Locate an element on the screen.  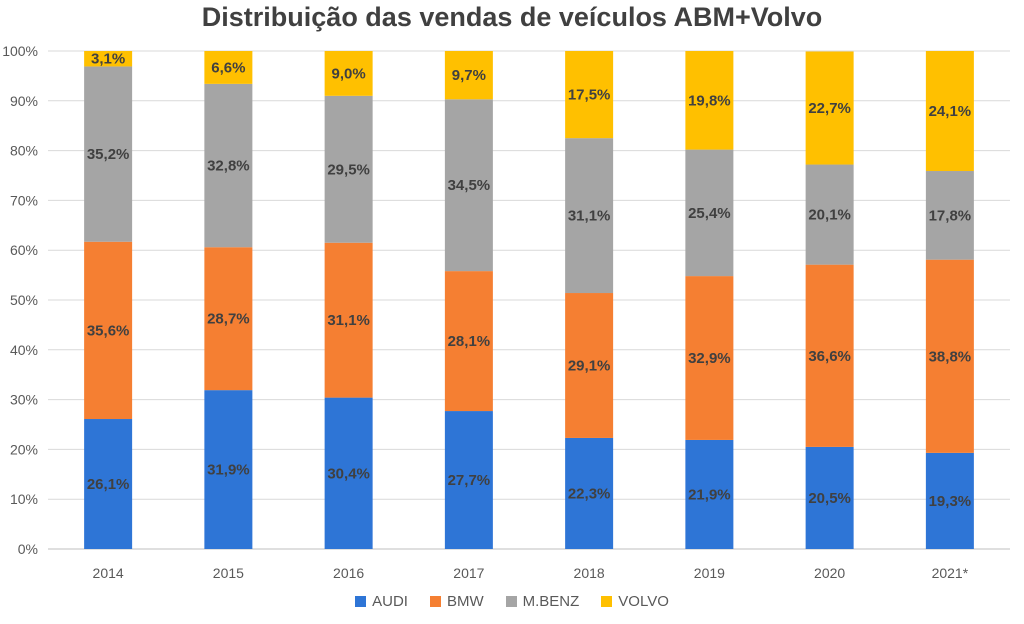
data-label: 25,4% is located at coordinates (709, 213).